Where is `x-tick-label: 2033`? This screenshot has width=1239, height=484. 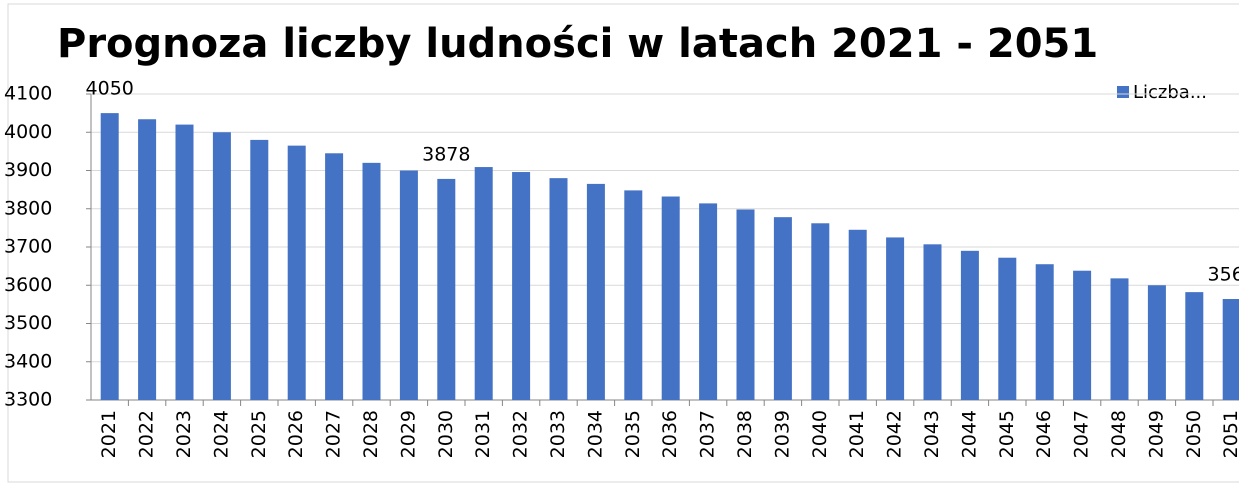 x-tick-label: 2033 is located at coordinates (558, 434).